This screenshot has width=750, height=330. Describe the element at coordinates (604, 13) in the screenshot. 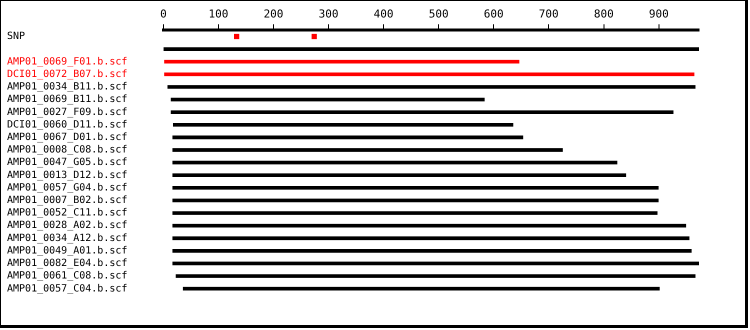

I see `x-tick-label: 800` at that location.